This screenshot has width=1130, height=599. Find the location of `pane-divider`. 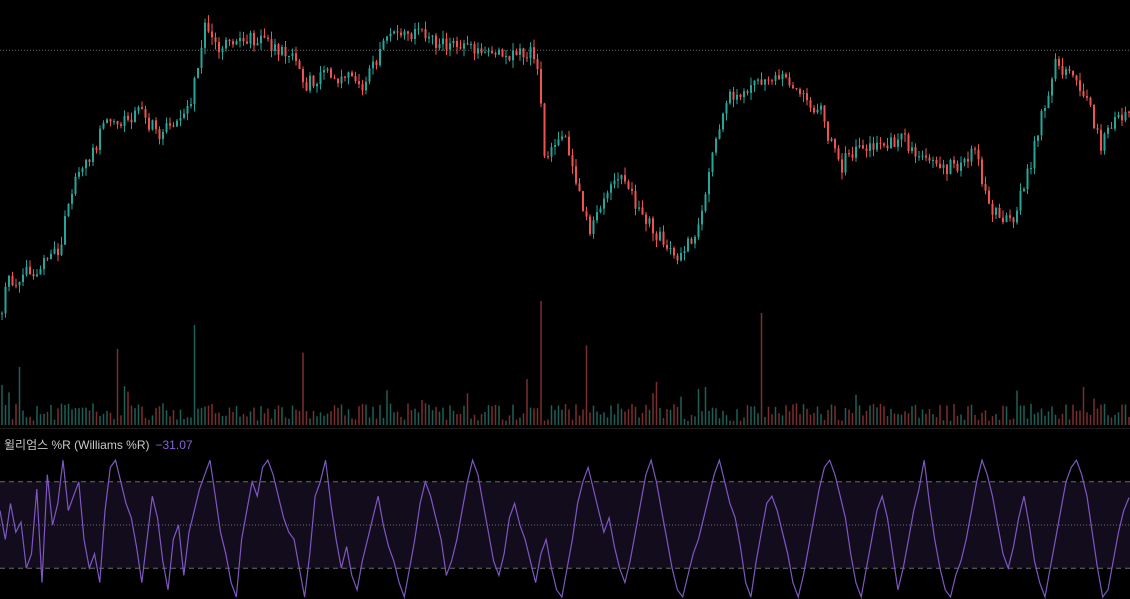

pane-divider is located at coordinates (565, 428).